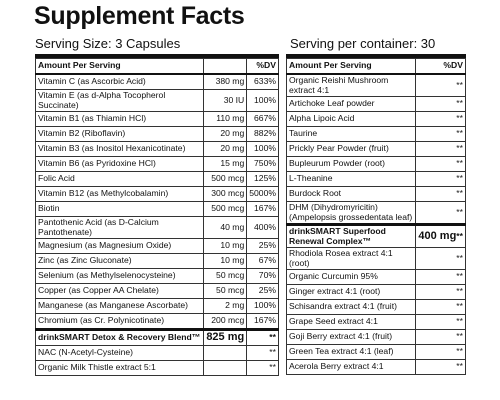 The width and height of the screenshot is (500, 400). I want to click on name-cell: Ginger extract 4:1 (root), so click(351, 292).